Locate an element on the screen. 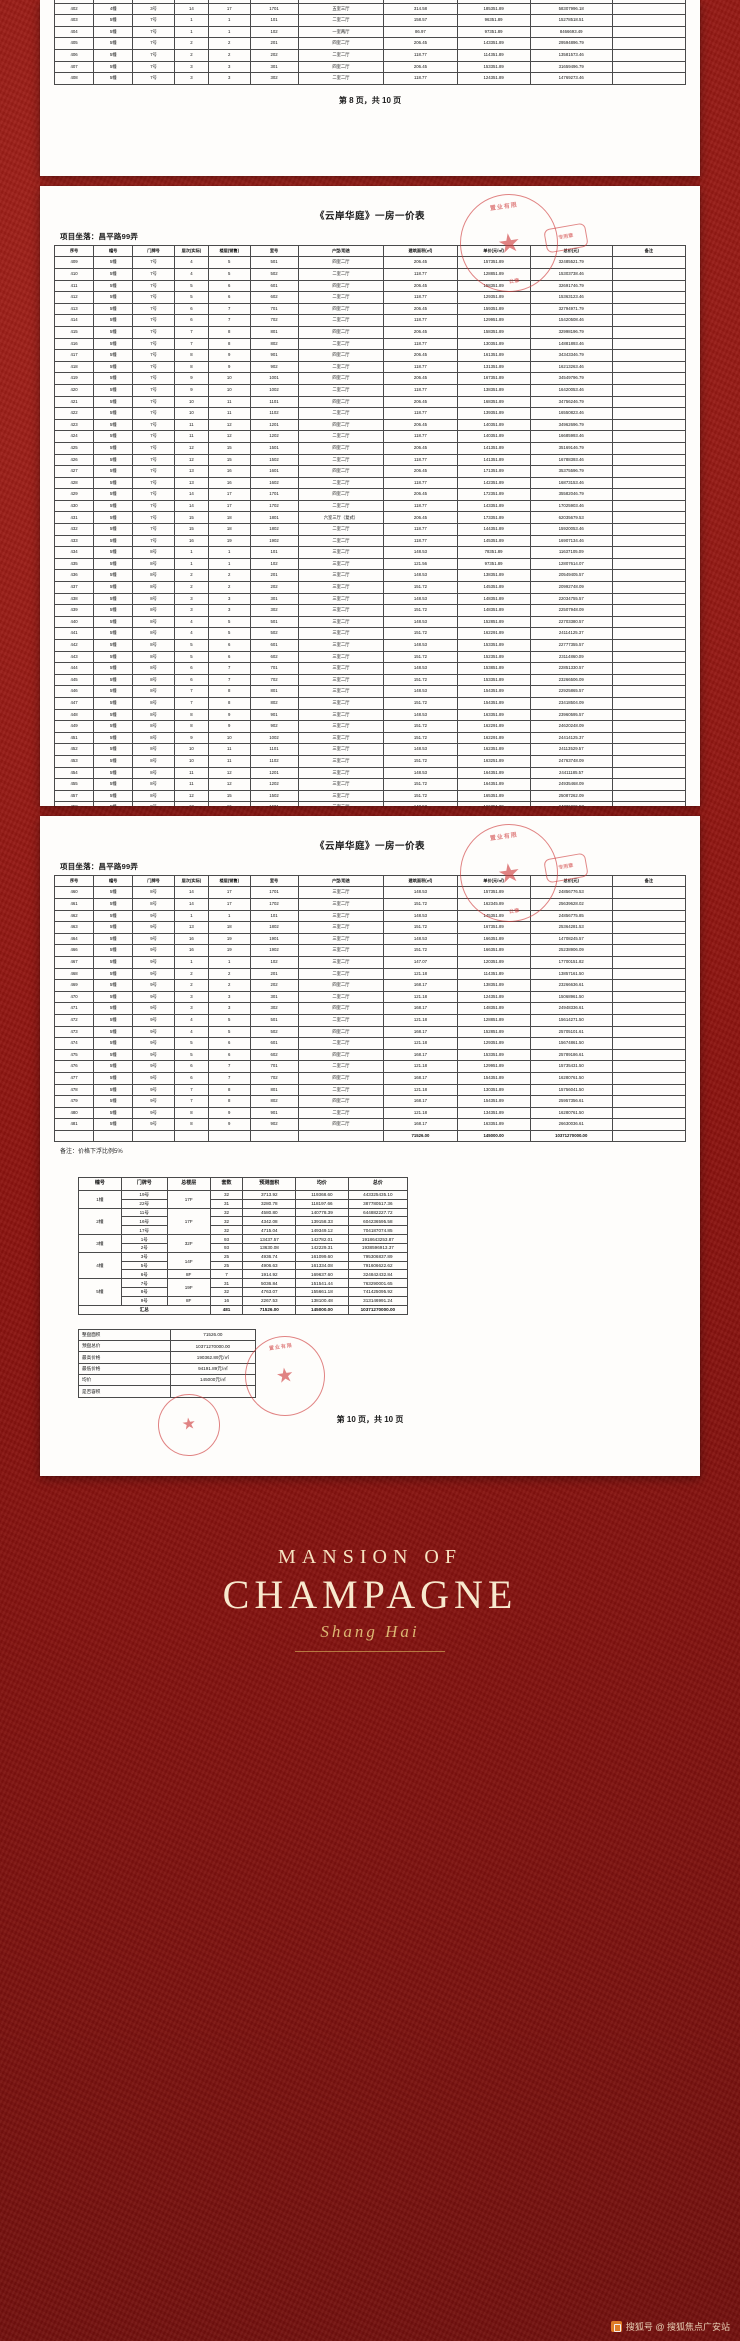  cell-0: 424 is located at coordinates (74, 436).